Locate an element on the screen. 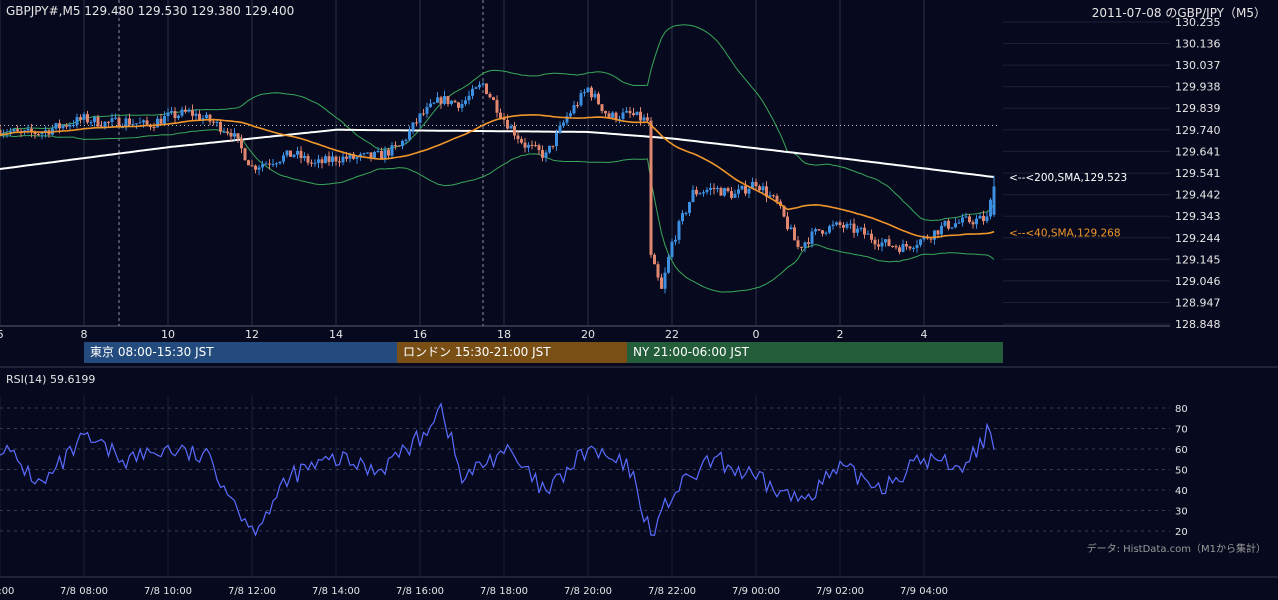 Image resolution: width=1278 pixels, height=600 pixels. price-tick-label: 130.037 is located at coordinates (1198, 65).